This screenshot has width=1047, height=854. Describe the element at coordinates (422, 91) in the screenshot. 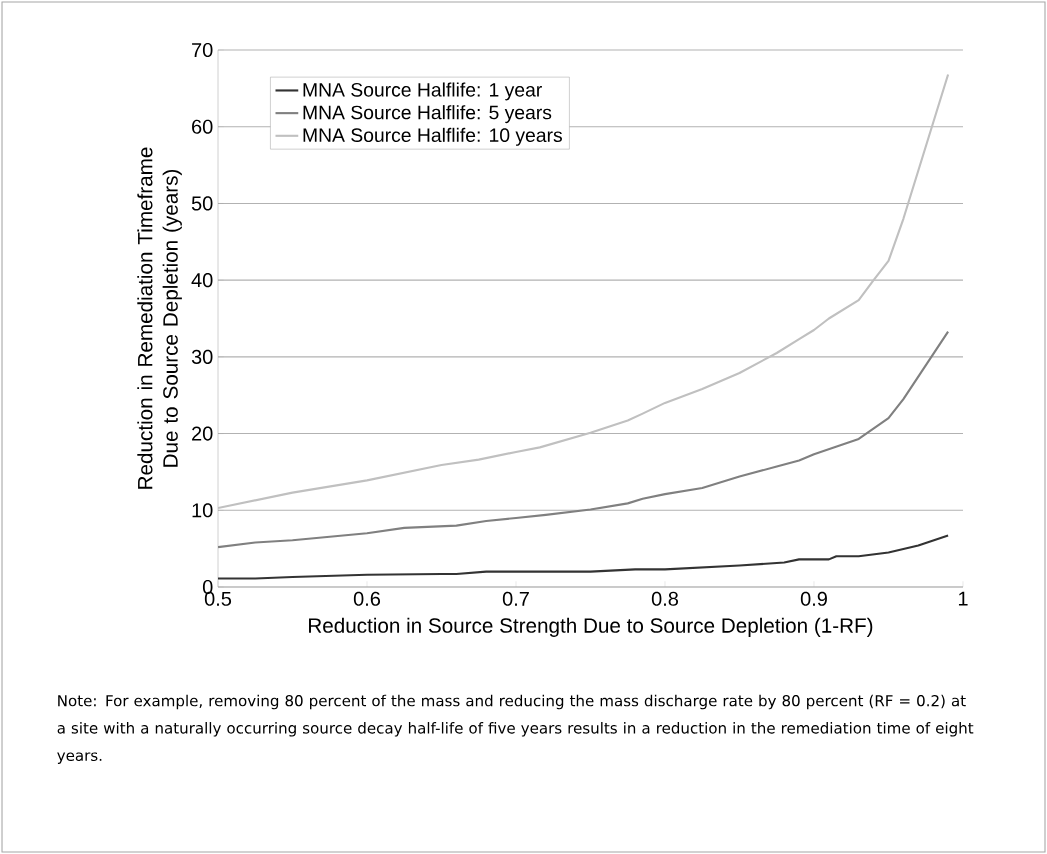

I see `legend-label: MNA Source Halflife: 1 year` at that location.